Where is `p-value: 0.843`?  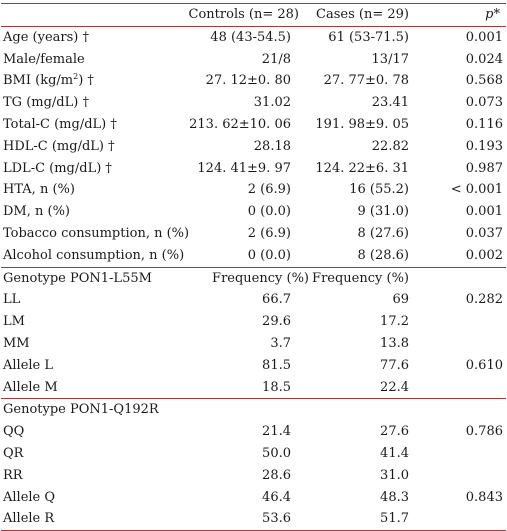 p-value: 0.843 is located at coordinates (484, 497).